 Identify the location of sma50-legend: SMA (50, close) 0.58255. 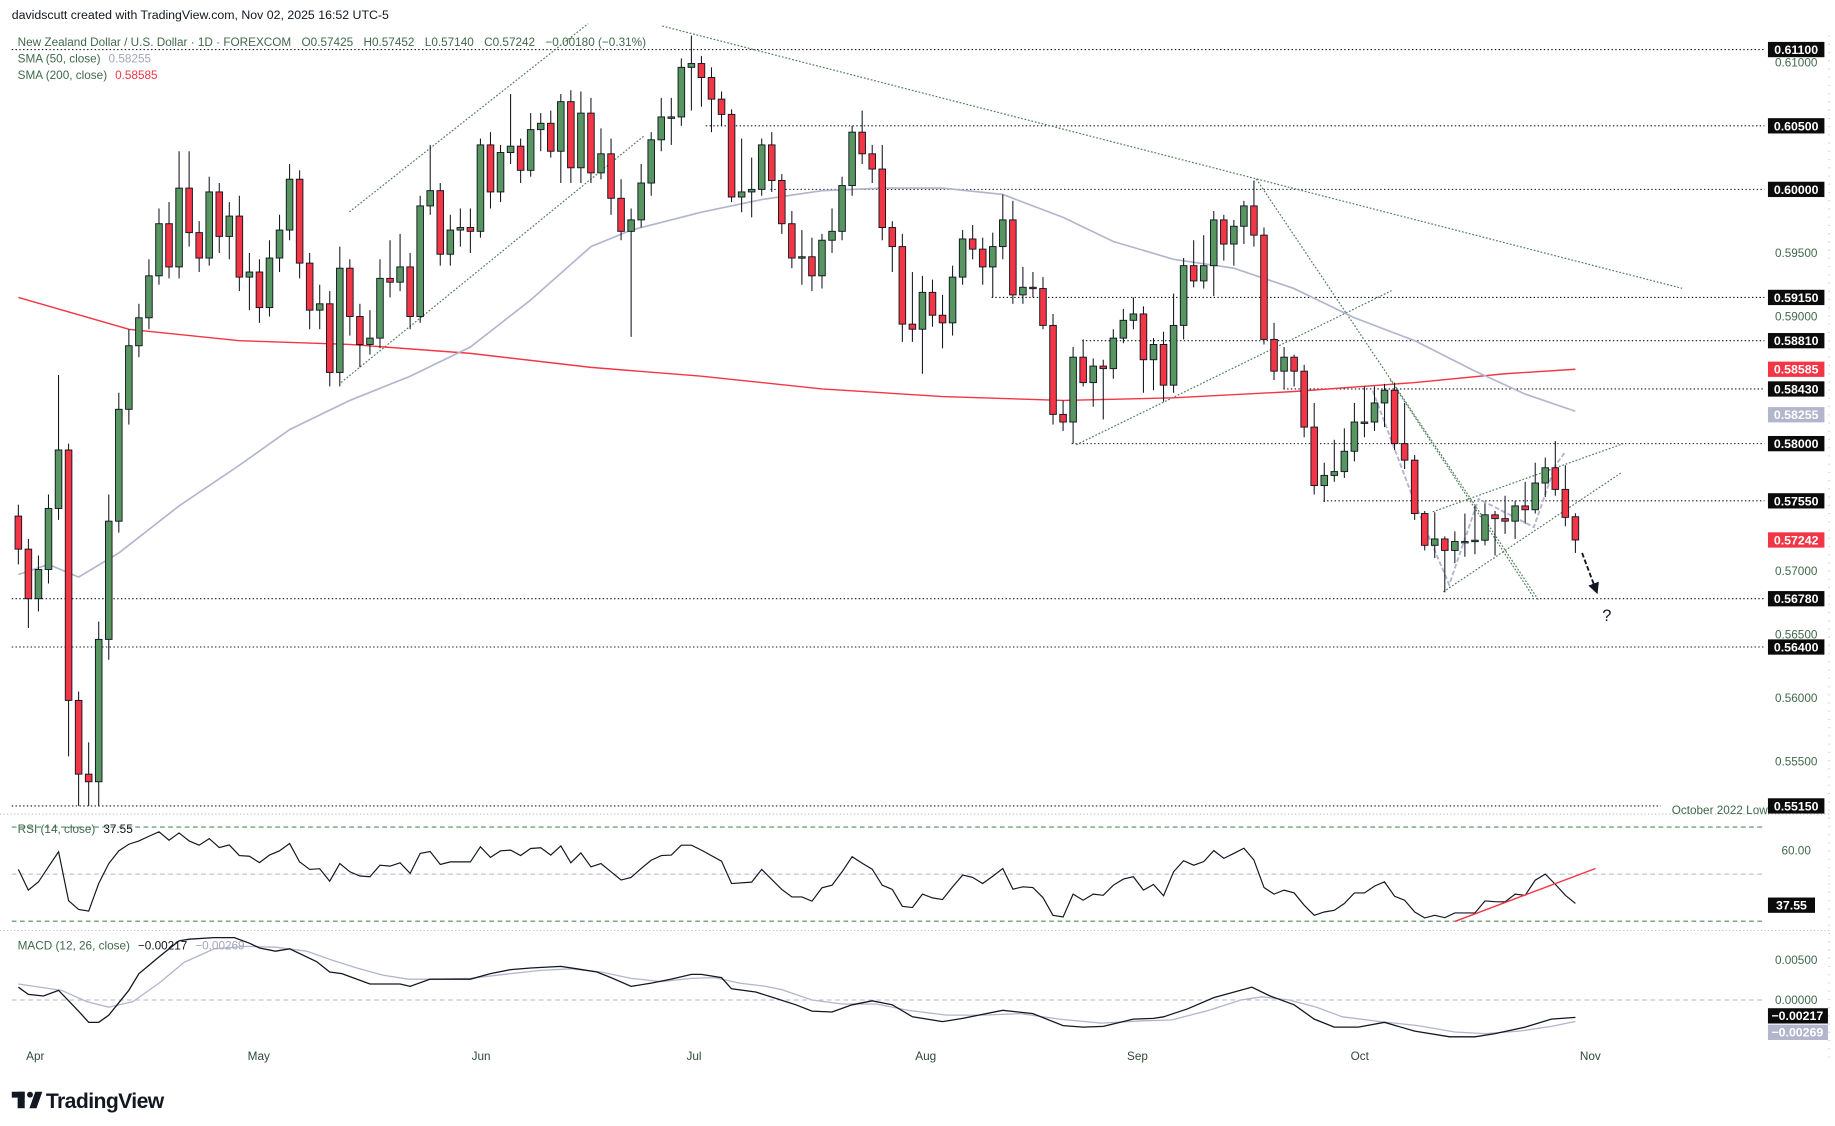
(85, 58).